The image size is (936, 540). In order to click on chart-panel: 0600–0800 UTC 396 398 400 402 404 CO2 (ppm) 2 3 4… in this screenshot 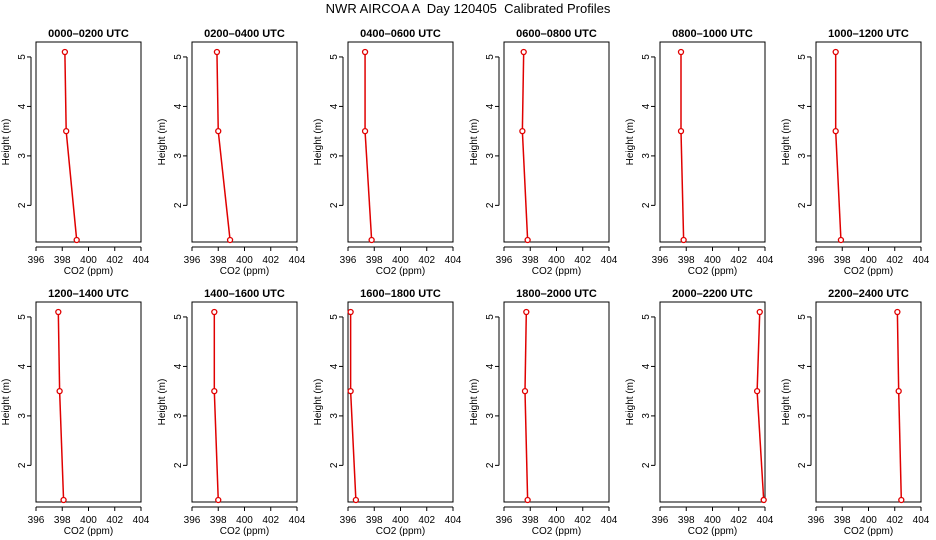, I will do `click(543, 152)`.